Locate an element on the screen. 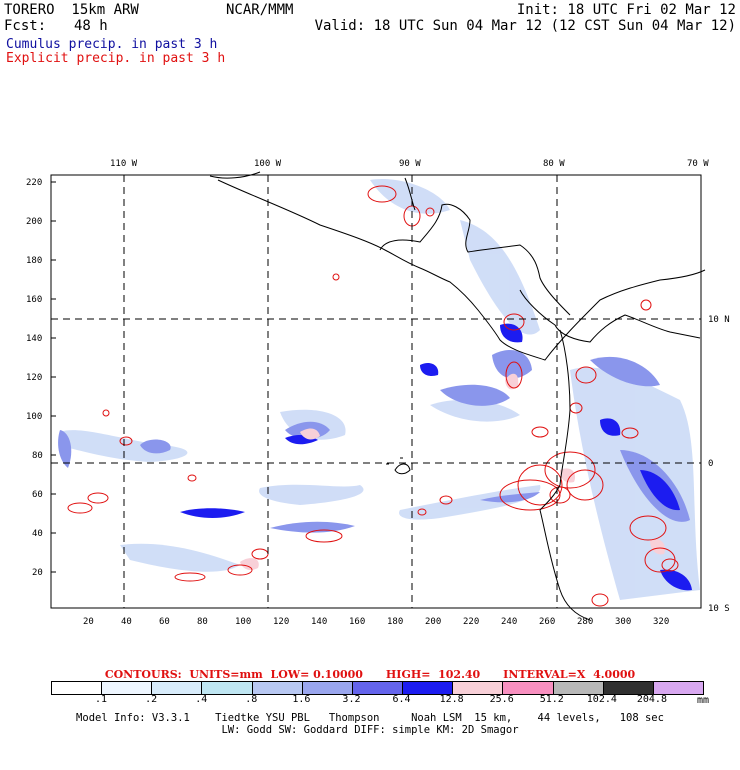 This screenshot has height=770, width=740. x-tick-label: 320 is located at coordinates (661, 622).